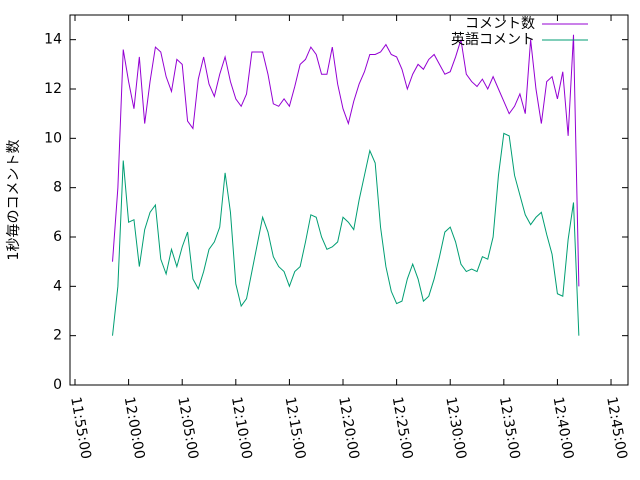  I want to click on x-tick-label: 12:40:00, so click(563, 428).